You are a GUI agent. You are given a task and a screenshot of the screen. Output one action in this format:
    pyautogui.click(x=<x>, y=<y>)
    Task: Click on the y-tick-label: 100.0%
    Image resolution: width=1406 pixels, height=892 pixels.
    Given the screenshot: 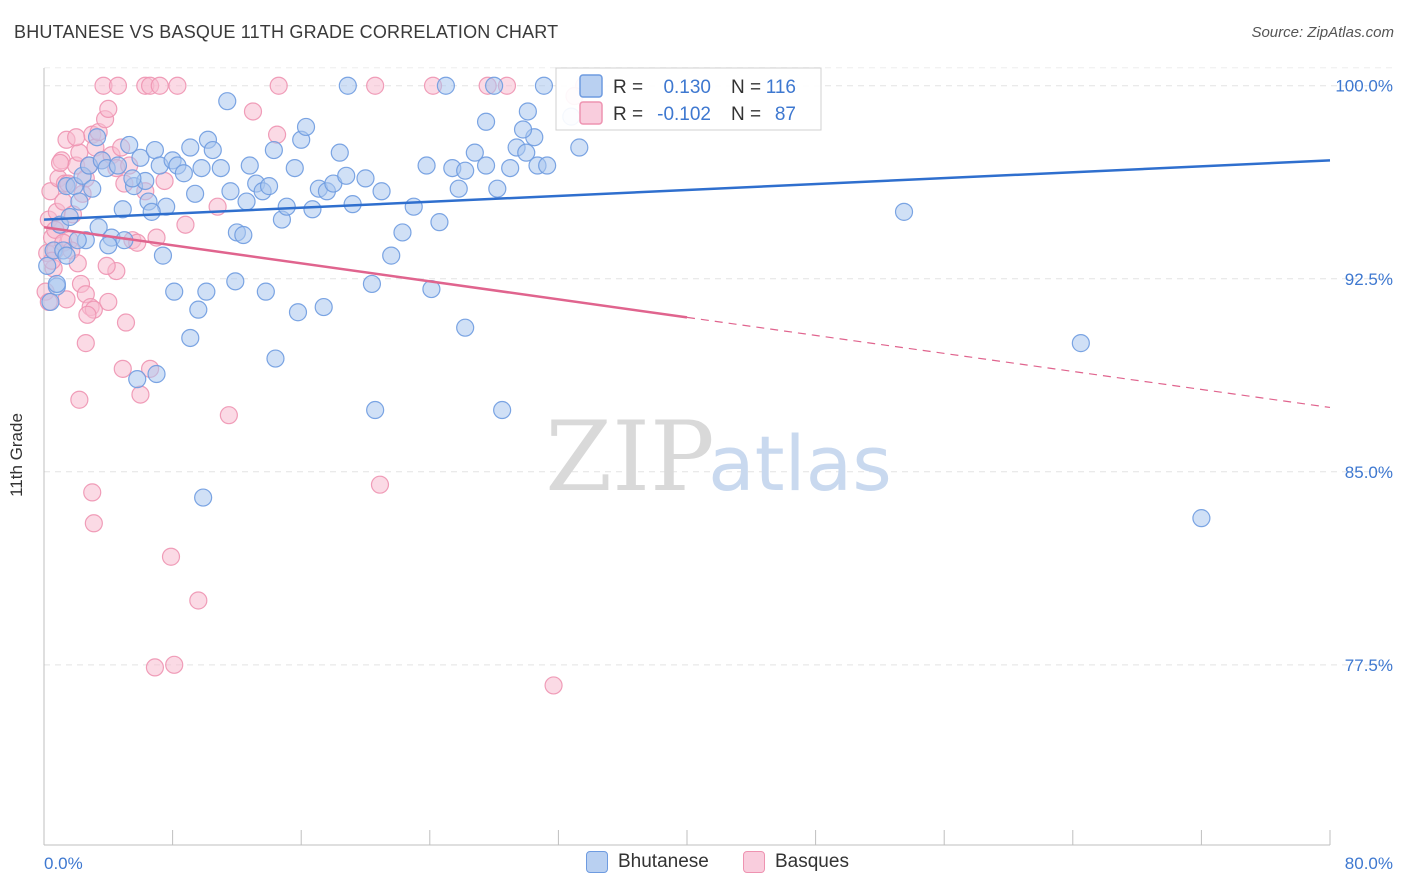 What is the action you would take?
    pyautogui.click(x=1364, y=86)
    